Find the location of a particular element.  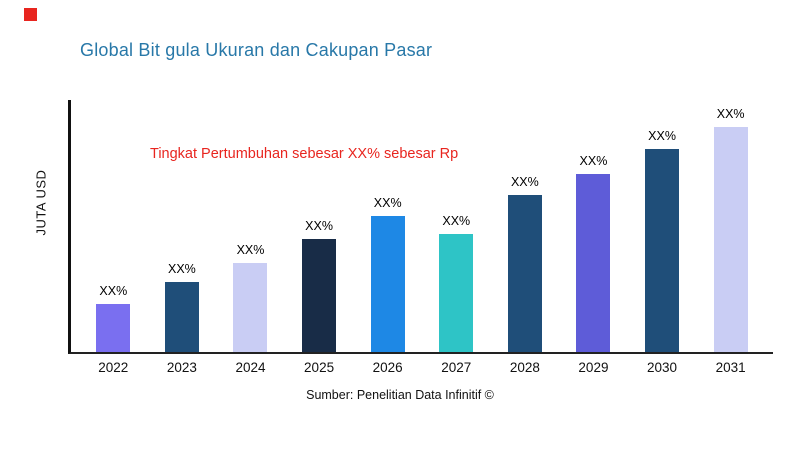

bar-value-label-2028: XX% is located at coordinates (524, 182).